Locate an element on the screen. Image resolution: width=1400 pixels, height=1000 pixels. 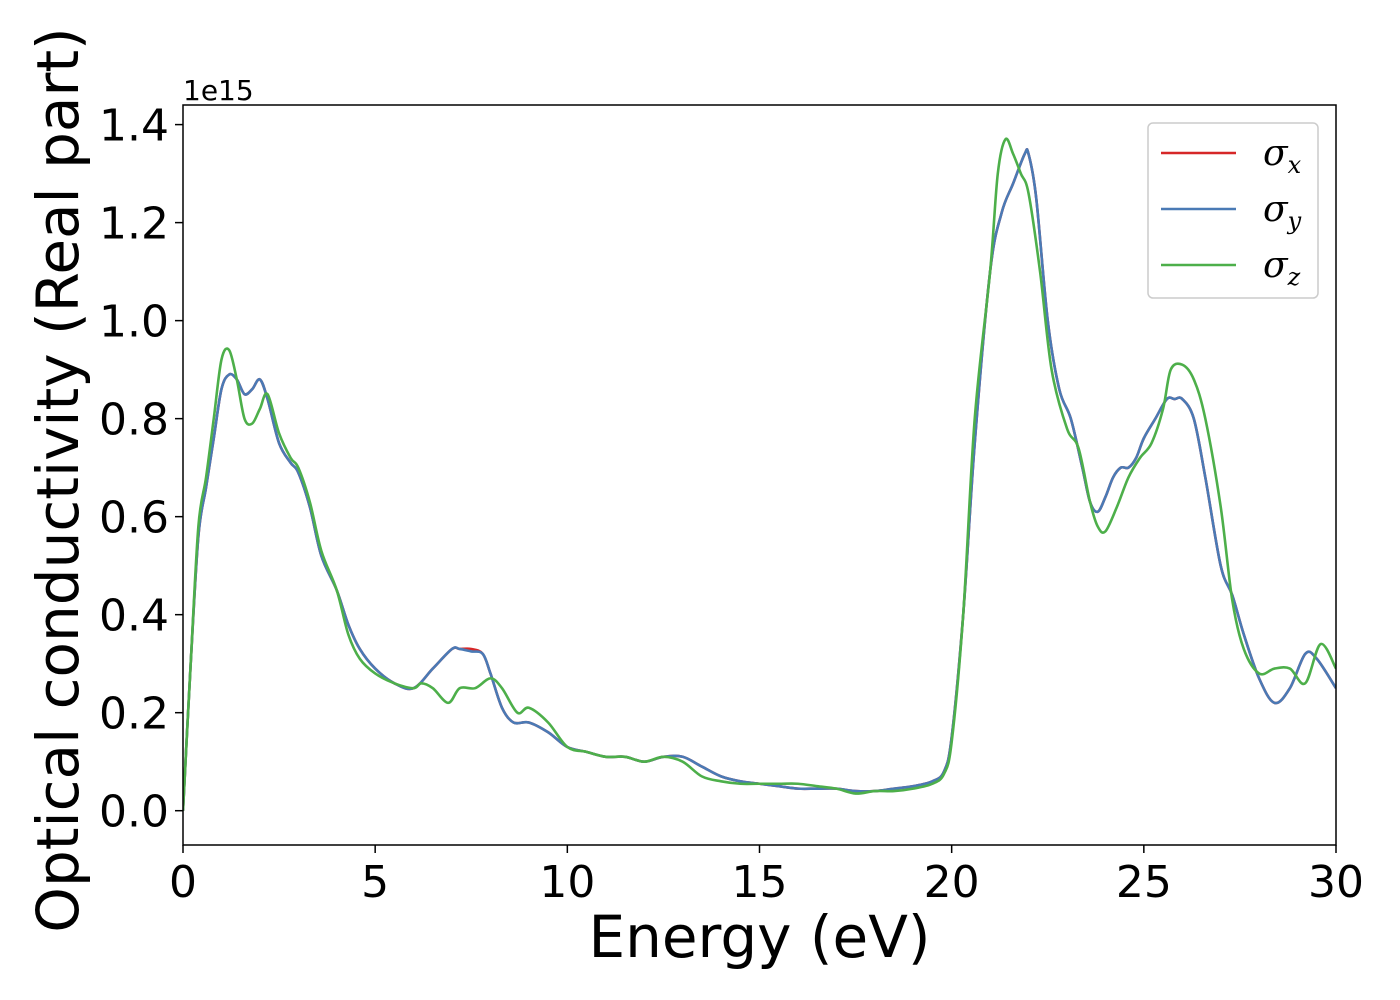
y-tick-label: 1.4 is located at coordinates (134, 126).